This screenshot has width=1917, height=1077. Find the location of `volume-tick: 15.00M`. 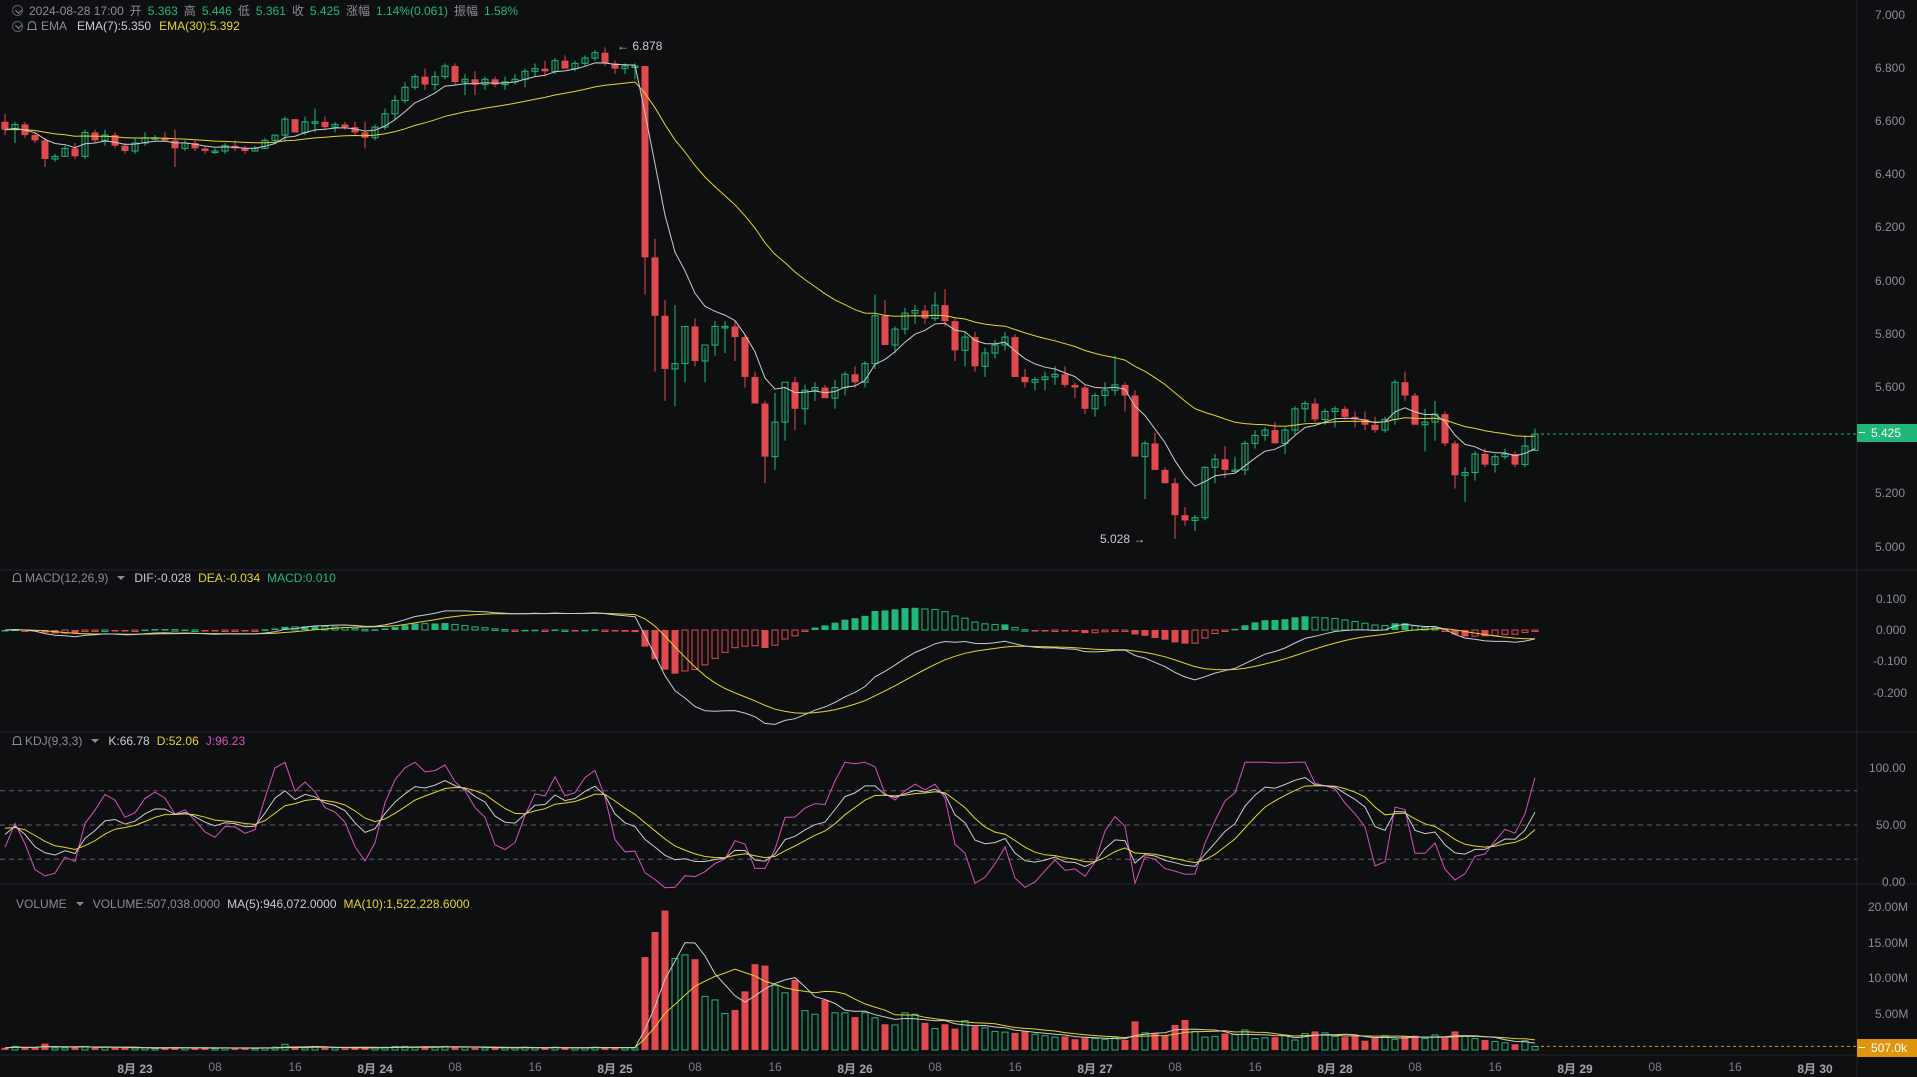

volume-tick: 15.00M is located at coordinates (1888, 943).